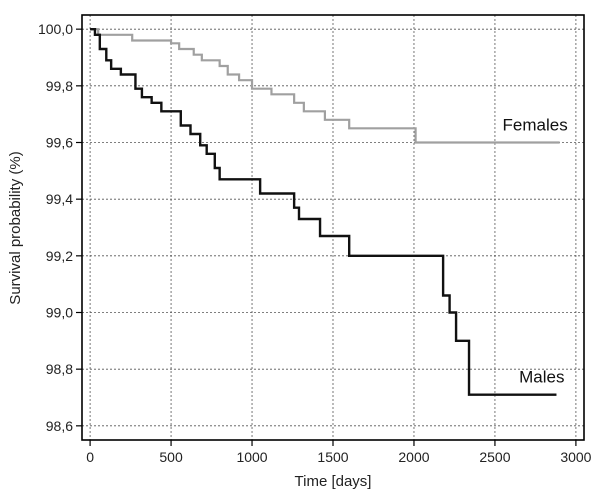  Describe the element at coordinates (59, 256) in the screenshot. I see `y-tick-label: 99,2` at that location.